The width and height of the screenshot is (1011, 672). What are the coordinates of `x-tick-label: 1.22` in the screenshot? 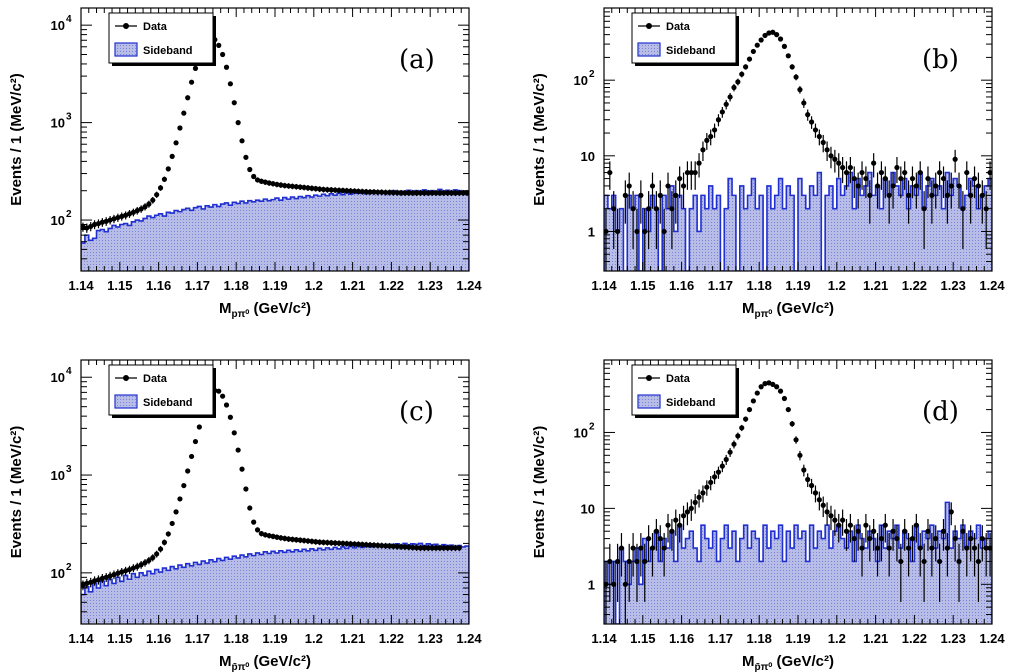 It's located at (914, 285).